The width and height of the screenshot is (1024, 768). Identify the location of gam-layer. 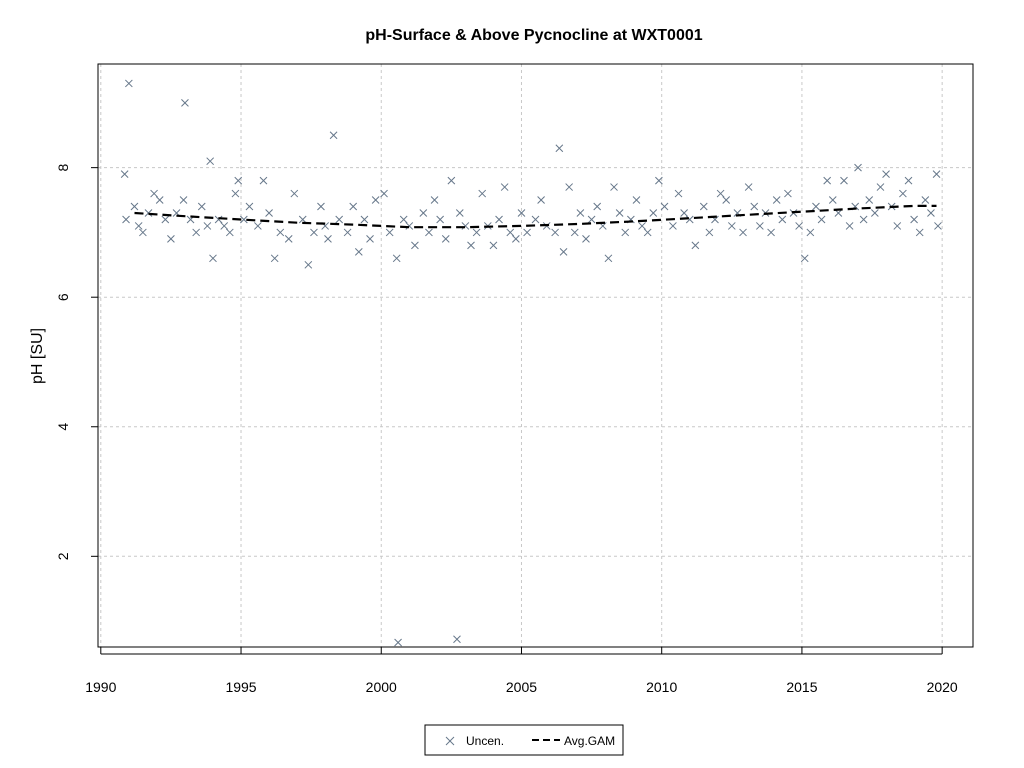
(535, 216).